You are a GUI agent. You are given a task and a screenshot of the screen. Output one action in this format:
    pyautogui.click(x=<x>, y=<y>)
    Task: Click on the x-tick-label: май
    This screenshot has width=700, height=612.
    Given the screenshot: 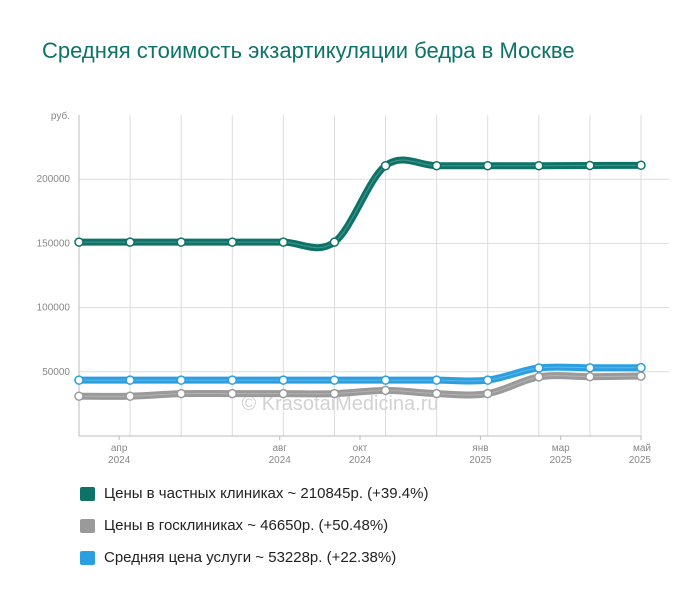 What is the action you would take?
    pyautogui.click(x=642, y=448)
    